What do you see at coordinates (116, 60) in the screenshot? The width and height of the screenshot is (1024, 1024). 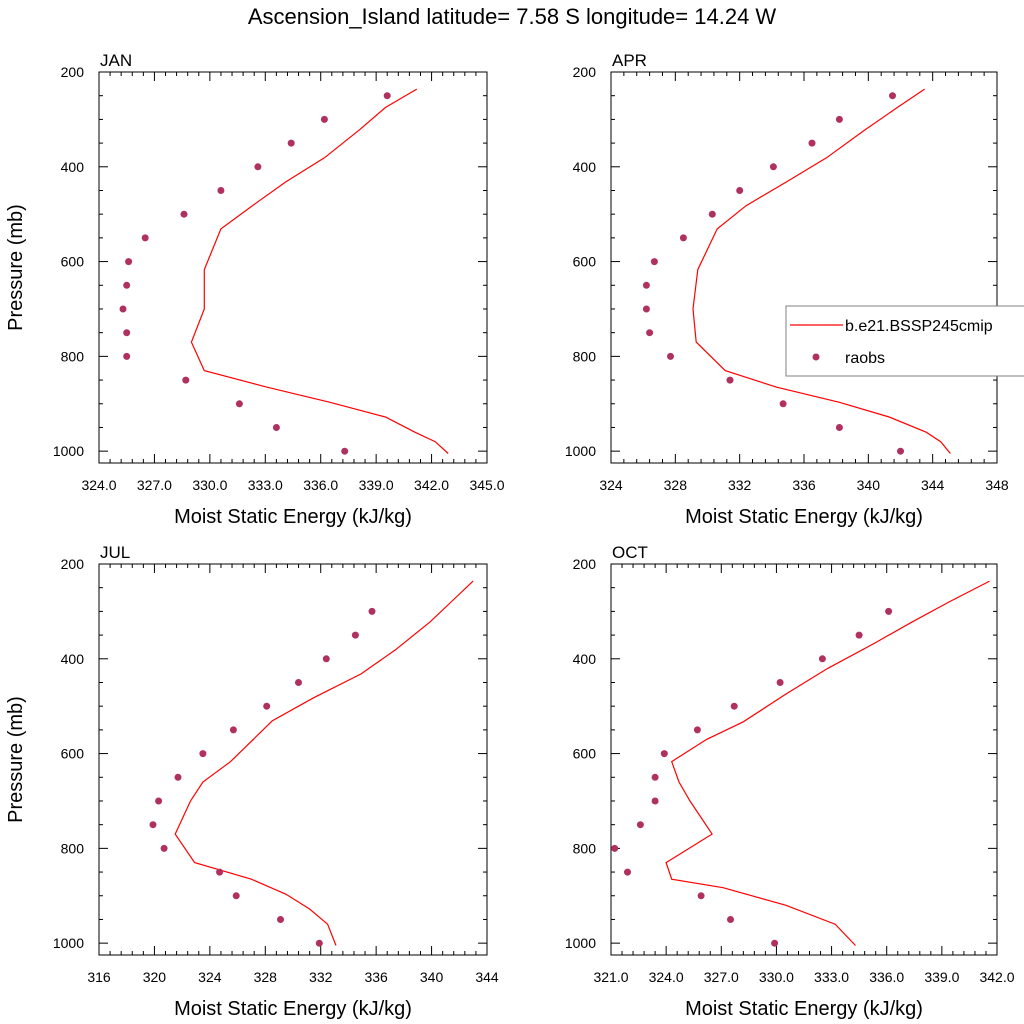 I see `panel-title: JAN` at bounding box center [116, 60].